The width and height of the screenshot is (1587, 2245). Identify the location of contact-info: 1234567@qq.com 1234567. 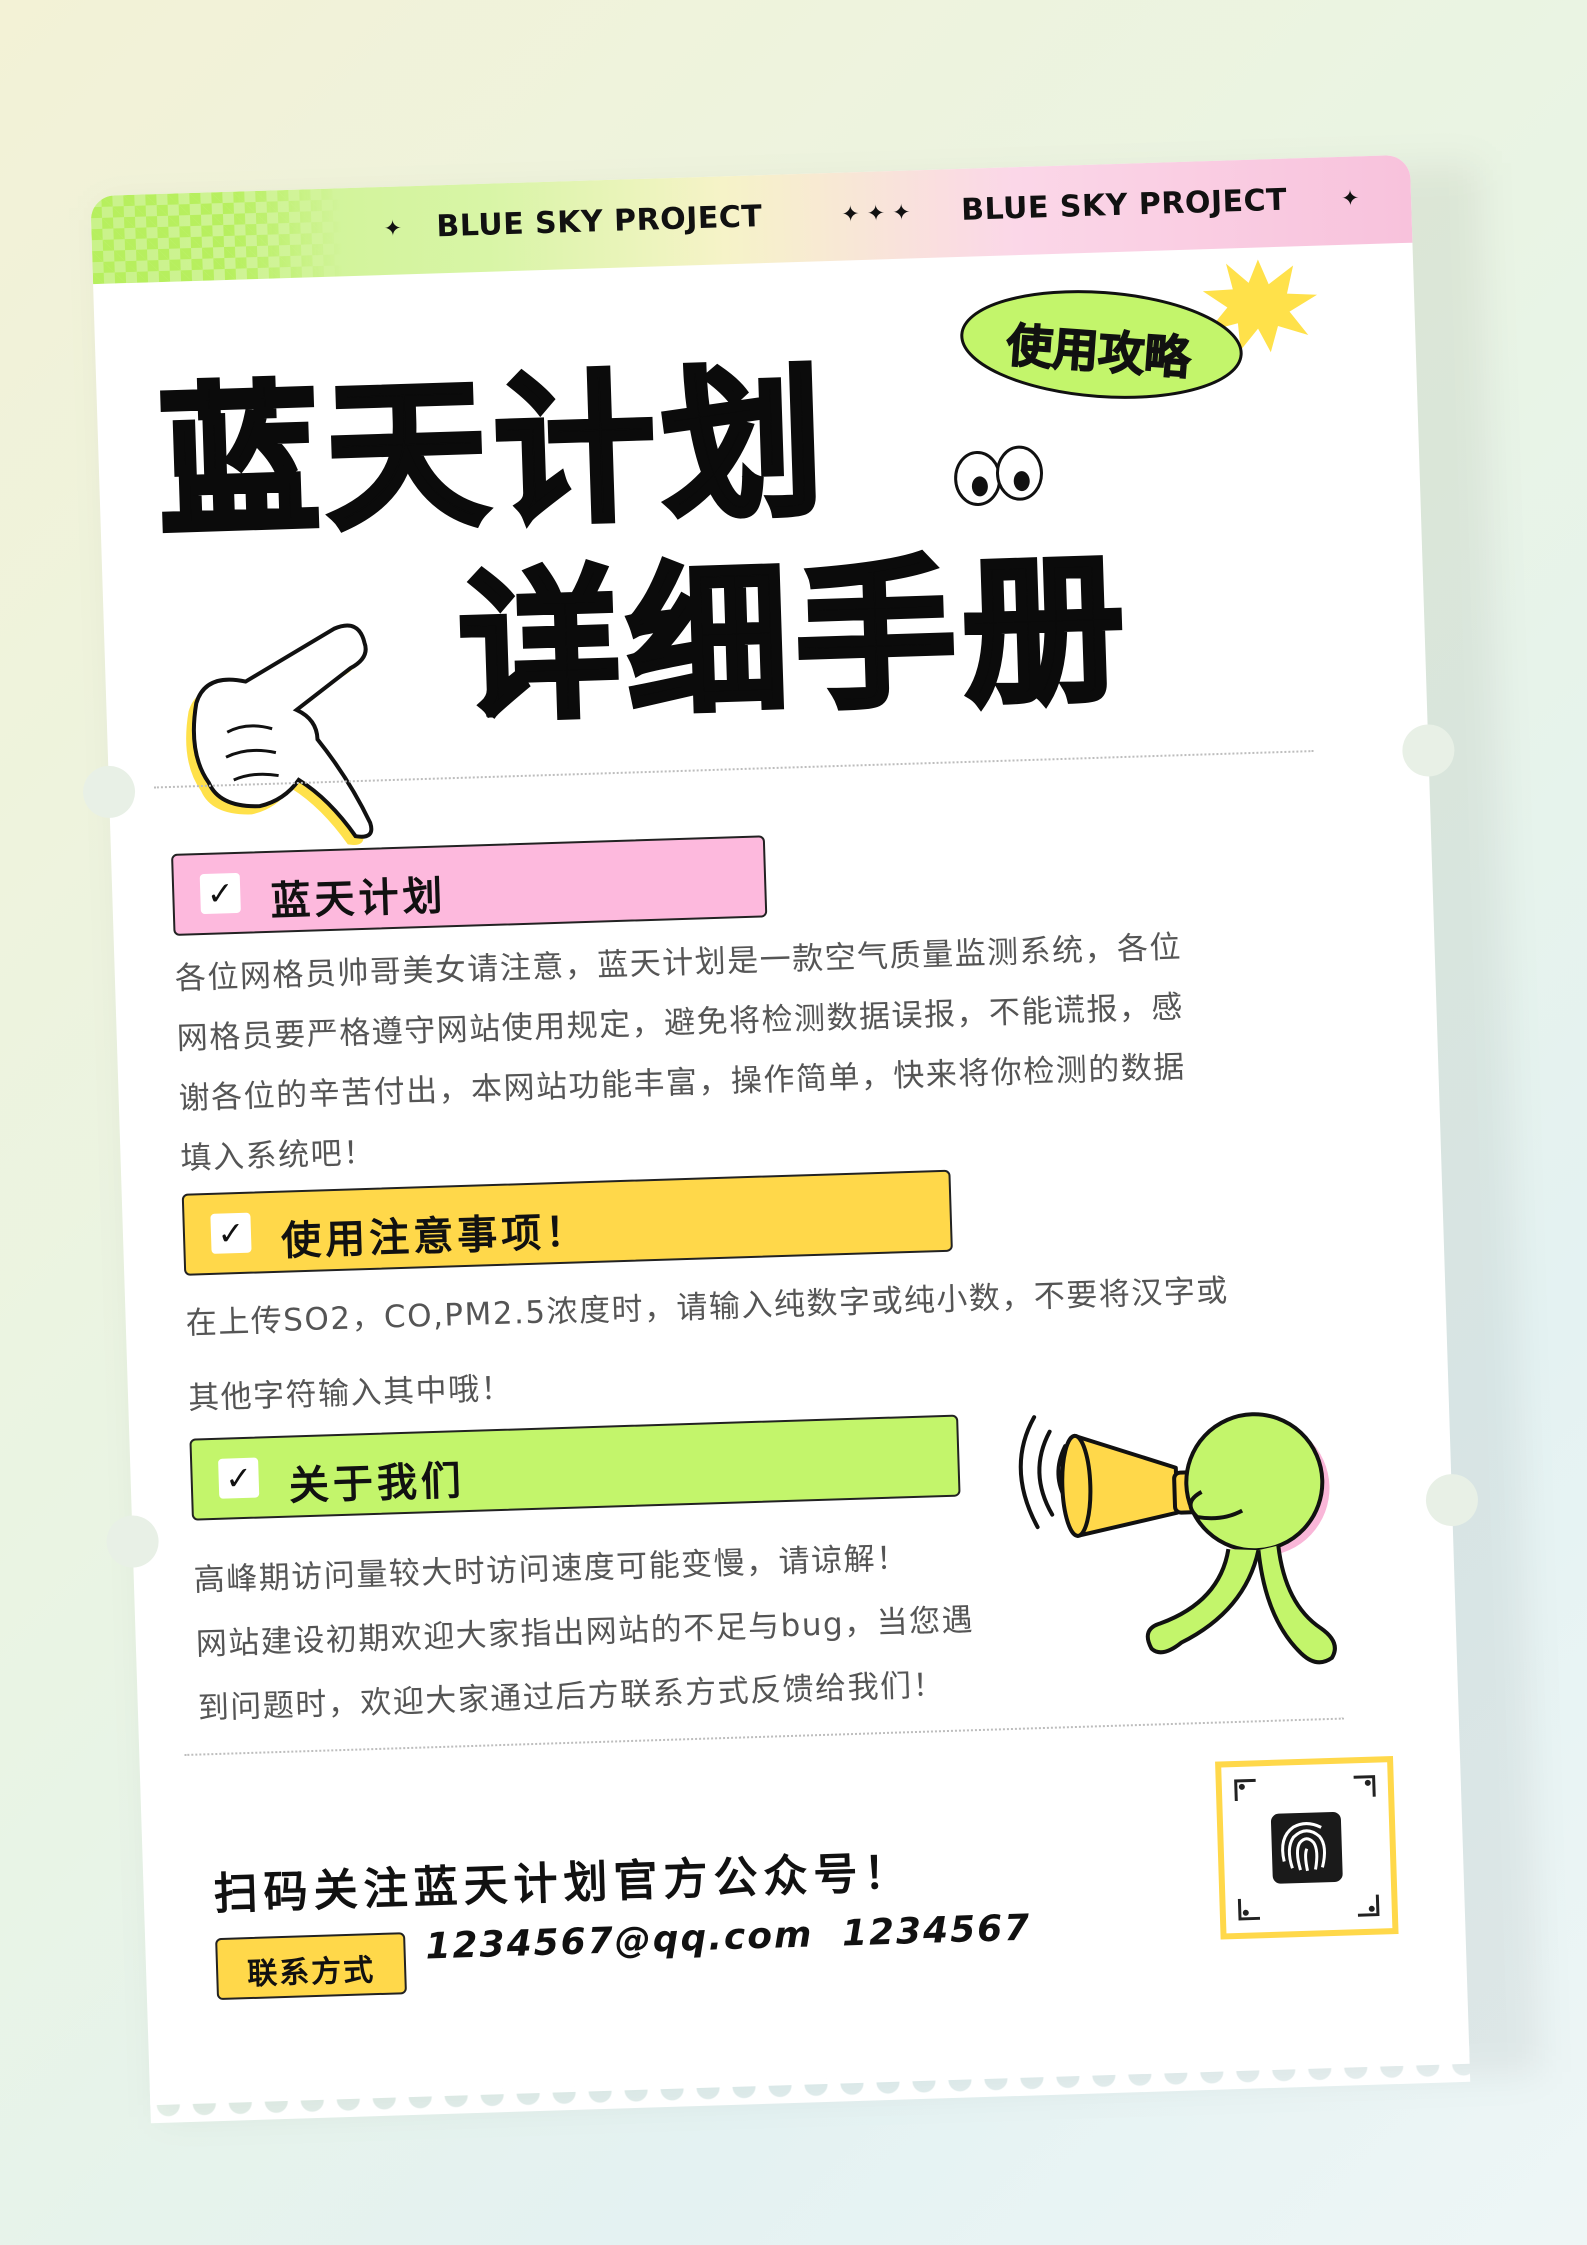
(728, 1937).